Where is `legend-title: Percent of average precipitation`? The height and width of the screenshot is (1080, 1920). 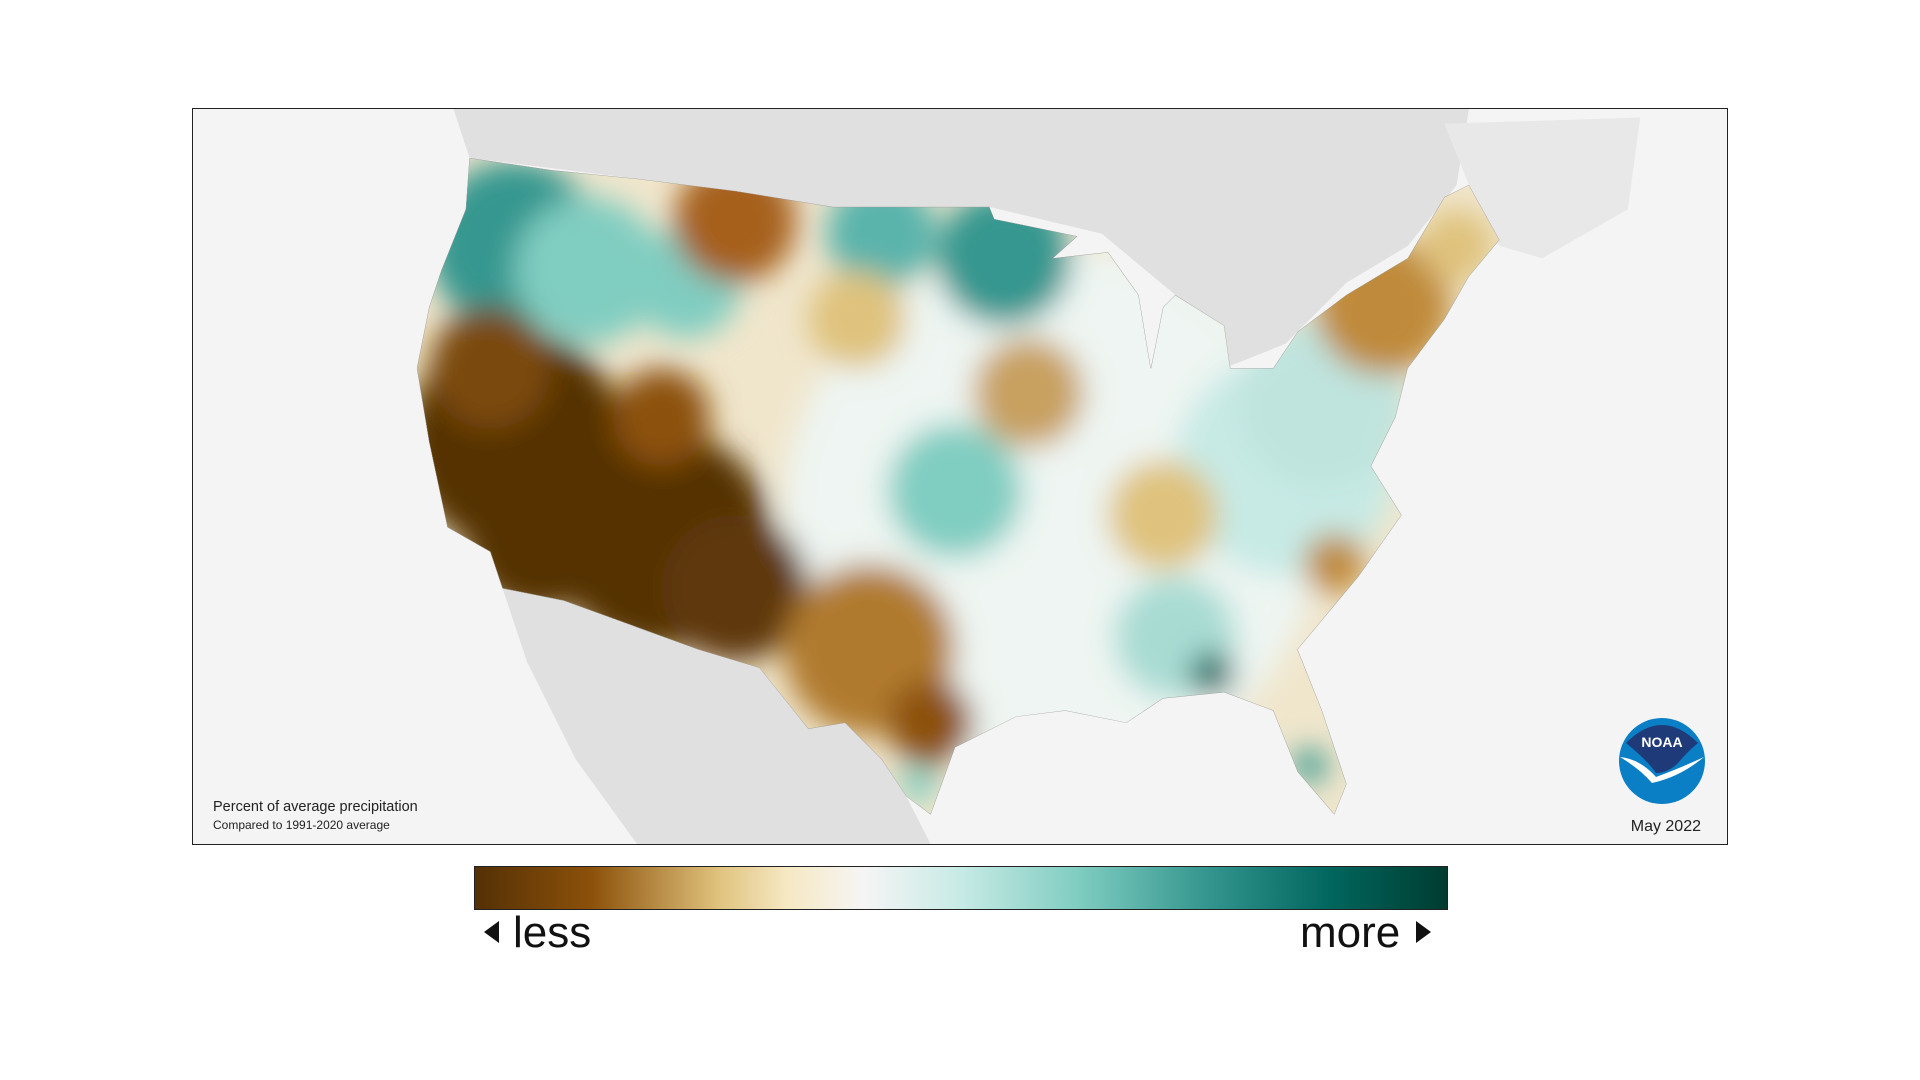 legend-title: Percent of average precipitation is located at coordinates (315, 807).